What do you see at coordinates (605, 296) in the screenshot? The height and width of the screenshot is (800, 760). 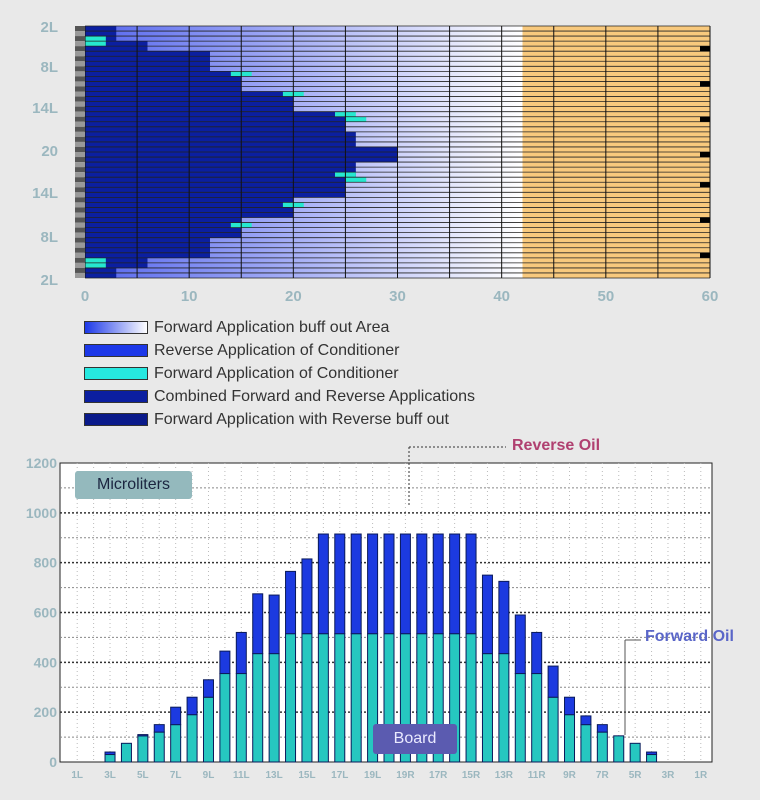 I see `heatmap-x-tick: 50` at bounding box center [605, 296].